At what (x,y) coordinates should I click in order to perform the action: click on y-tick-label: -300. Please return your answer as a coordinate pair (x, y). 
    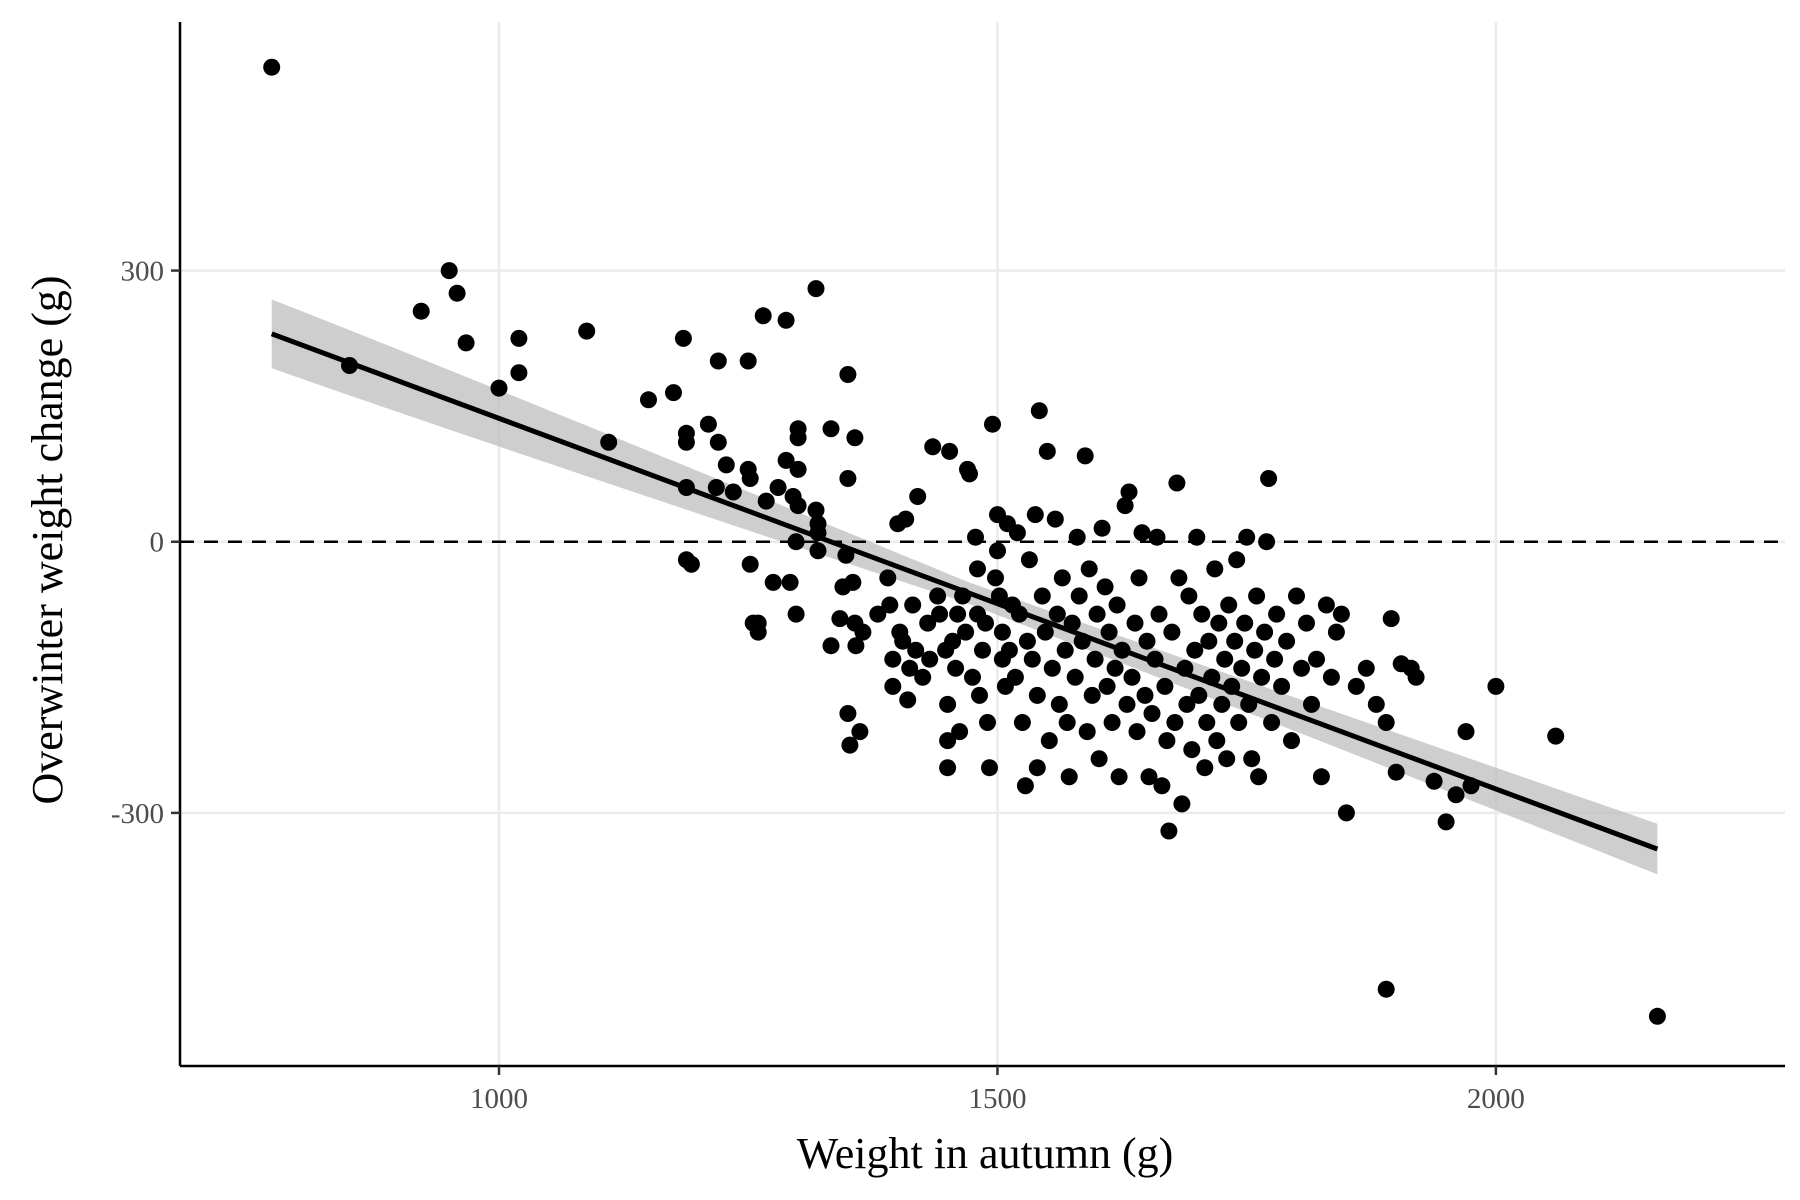
    Looking at the image, I should click on (137, 814).